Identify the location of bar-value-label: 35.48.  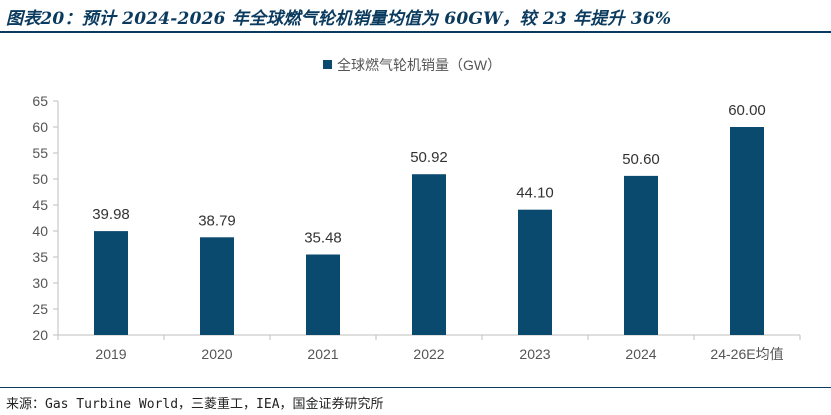
(323, 238).